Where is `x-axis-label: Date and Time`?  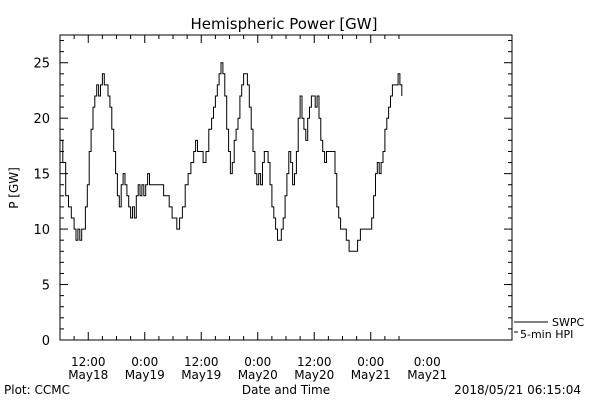
x-axis-label: Date and Time is located at coordinates (286, 390).